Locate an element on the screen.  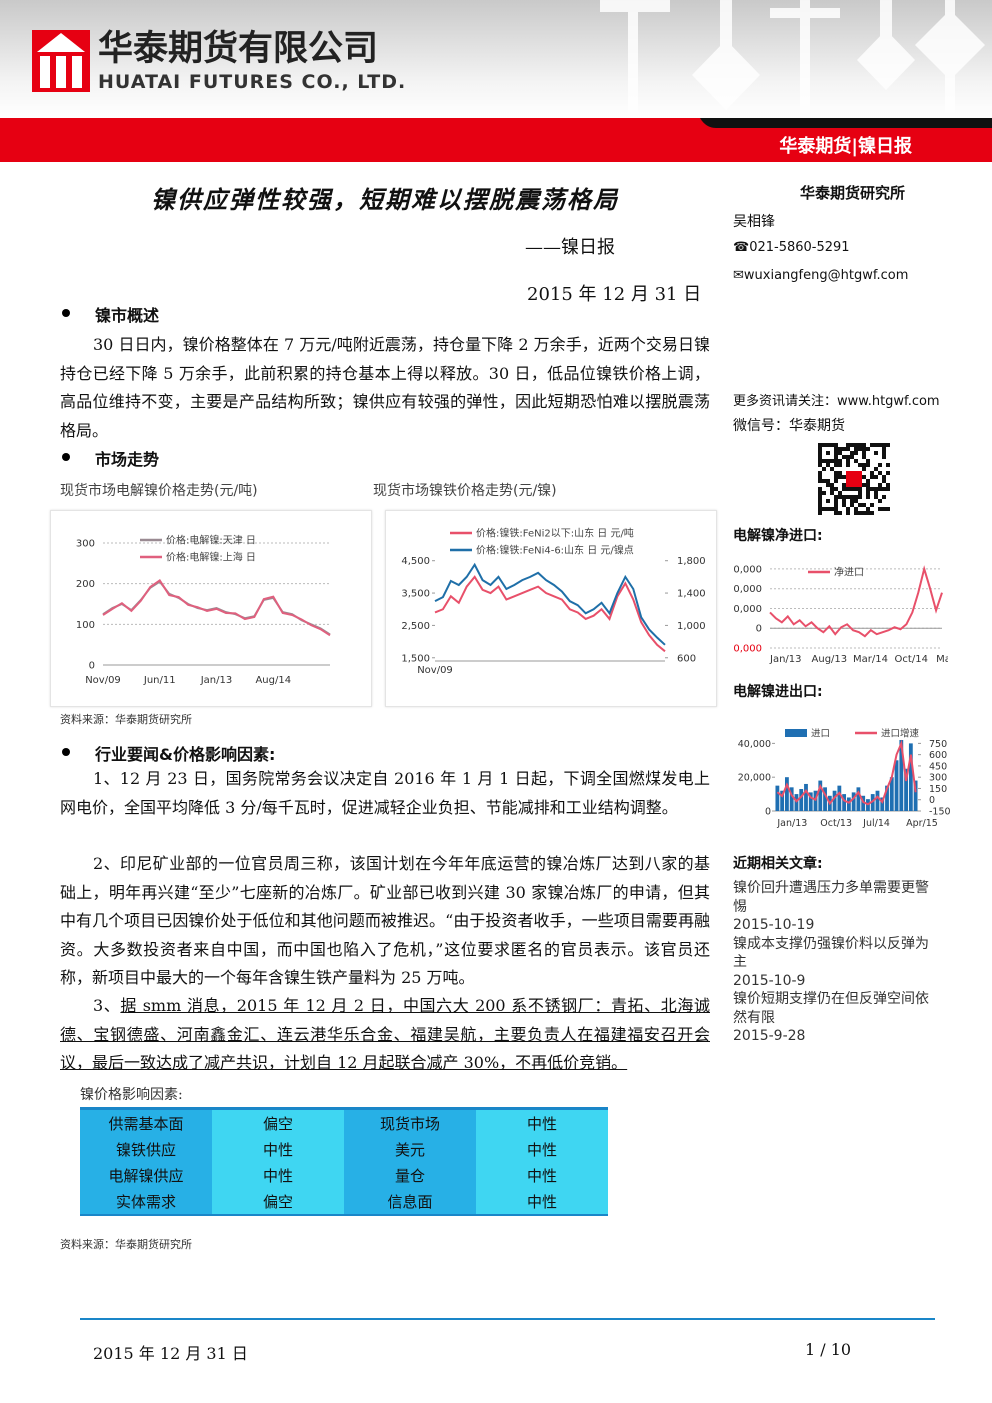
paragraph-number: 3、 is located at coordinates (107, 1005).